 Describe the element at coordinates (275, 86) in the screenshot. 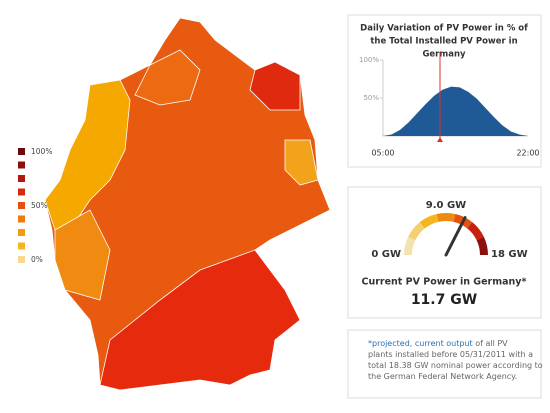

I see `map-region-northeast` at that location.